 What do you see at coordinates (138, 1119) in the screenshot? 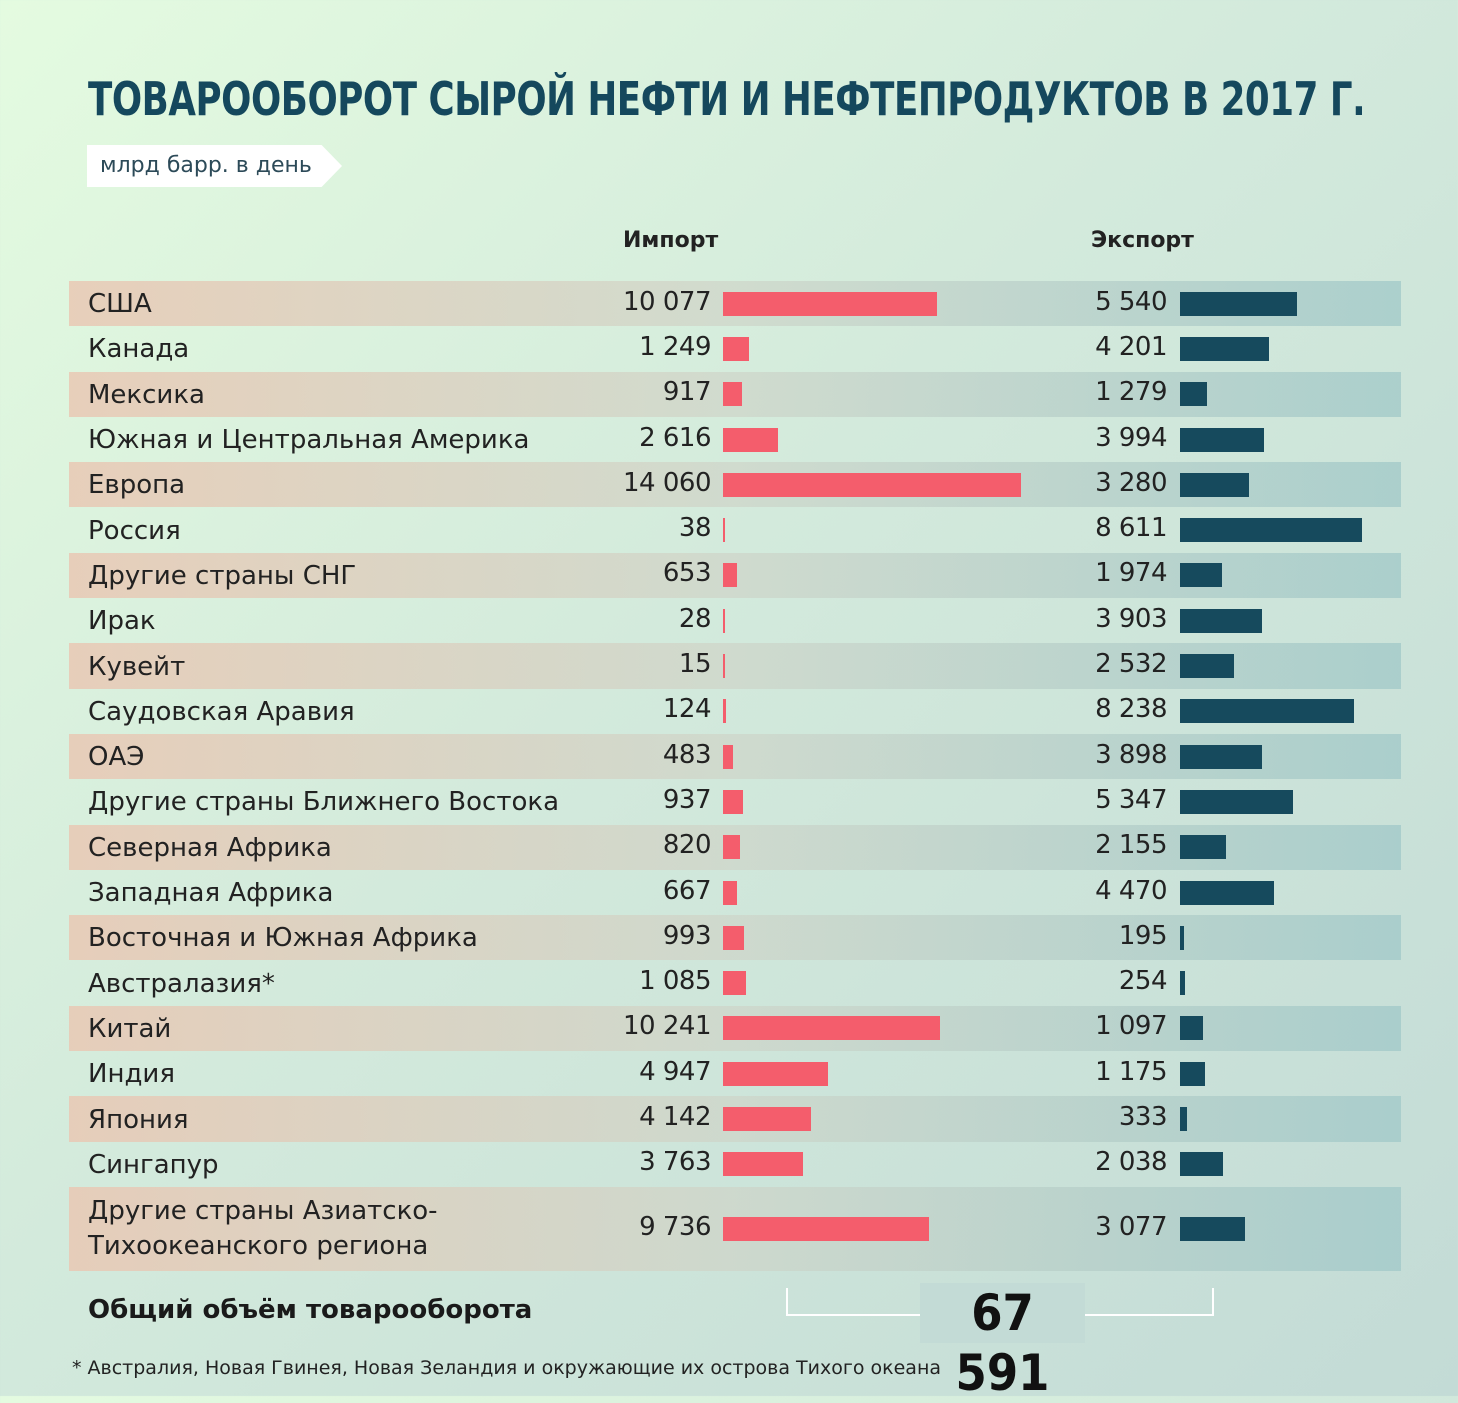
I see `category-label: Япония` at bounding box center [138, 1119].